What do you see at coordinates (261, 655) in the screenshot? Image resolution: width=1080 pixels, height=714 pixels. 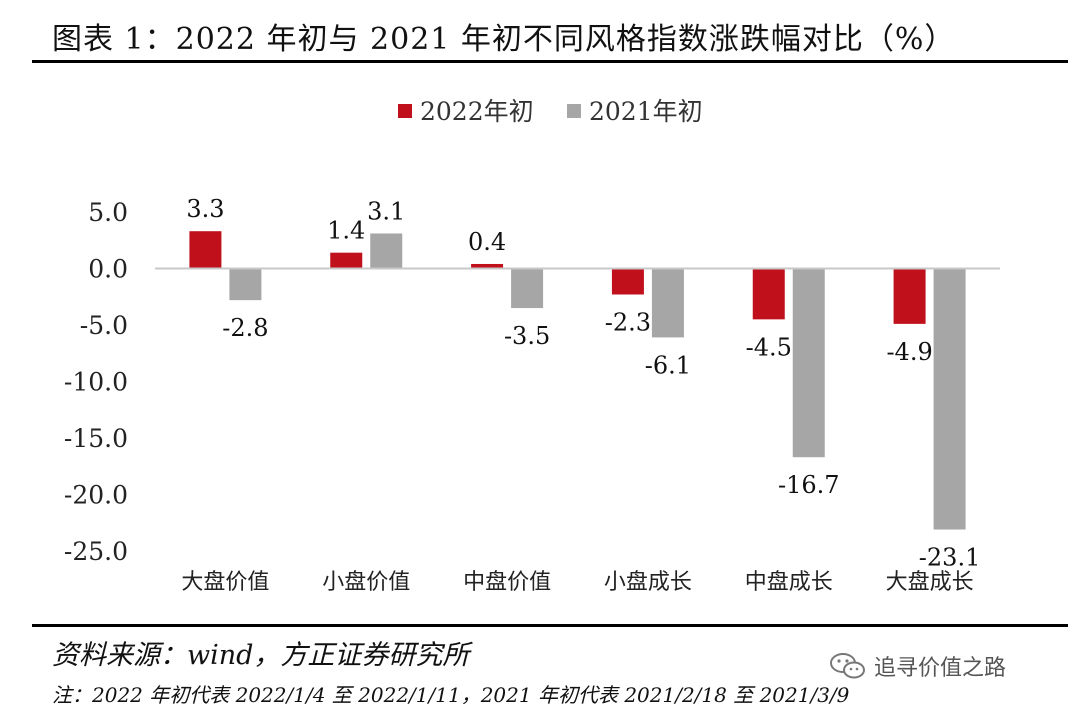 I see `source-text: 资料来源：wind，方正证券研究所` at bounding box center [261, 655].